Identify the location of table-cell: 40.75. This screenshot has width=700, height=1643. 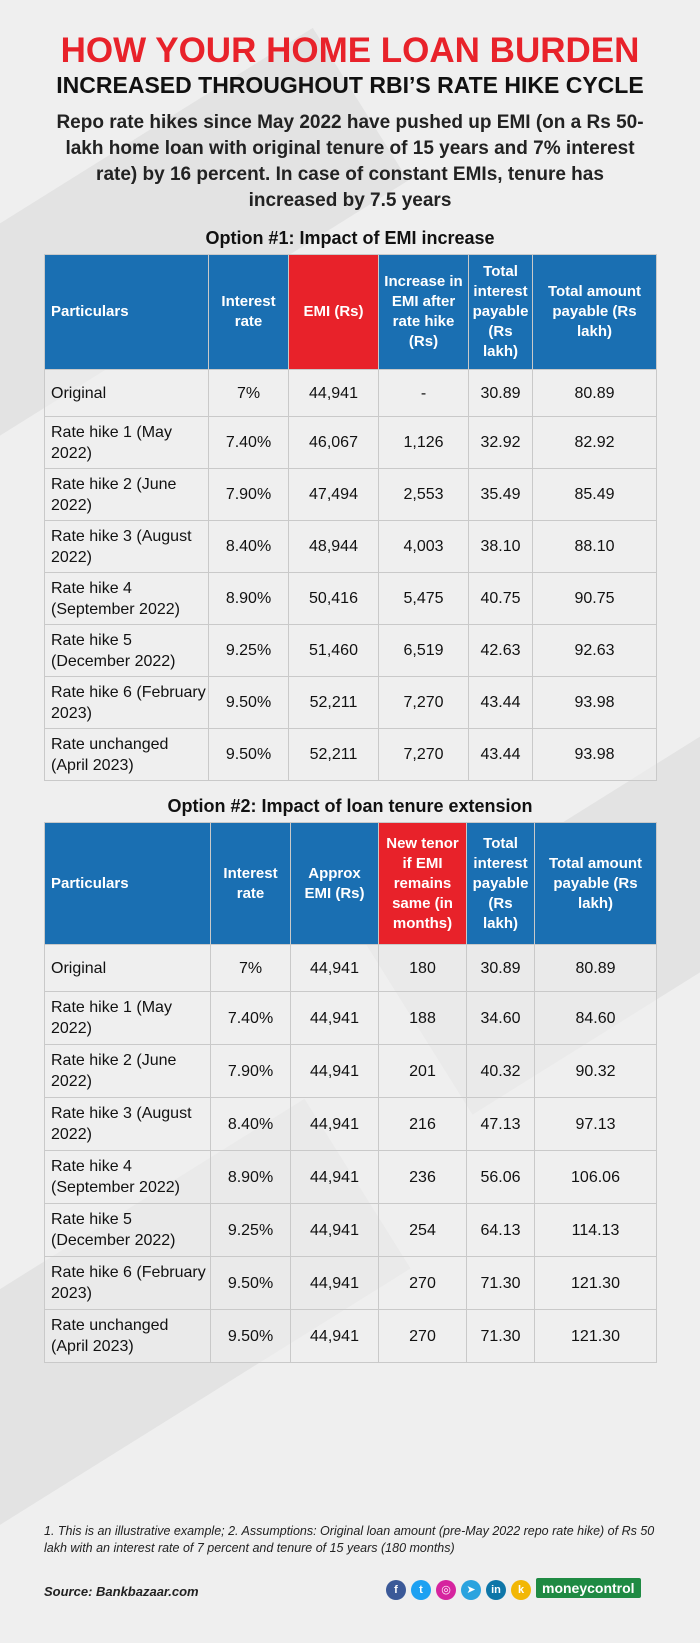
(500, 598).